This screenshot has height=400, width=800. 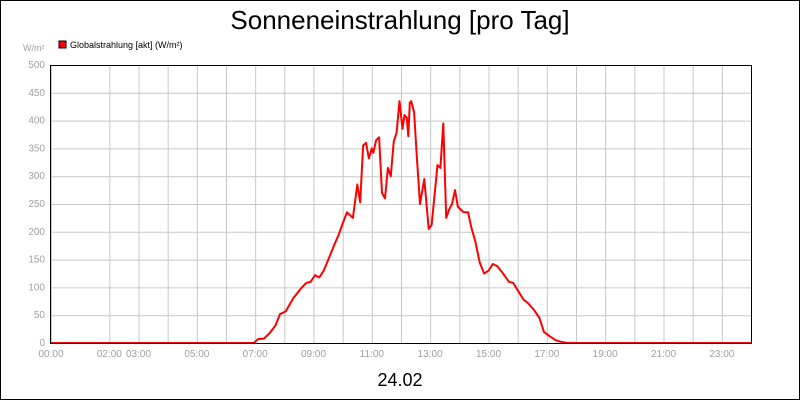 I want to click on legend: Globalstrahlung [akt] (W/m²), so click(x=120, y=45).